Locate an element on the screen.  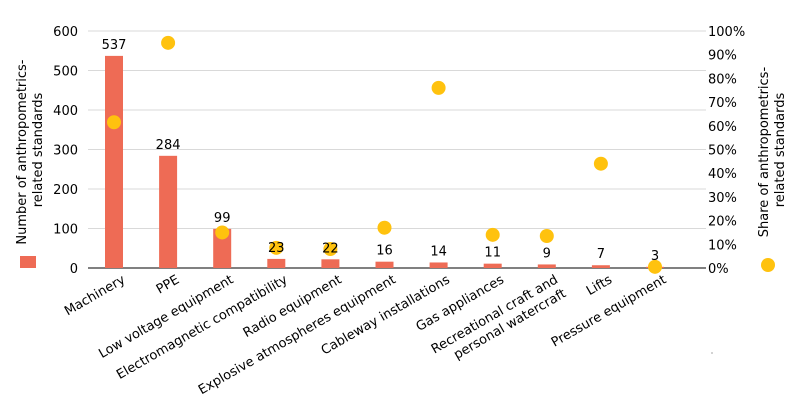
right-tick-label: 90% is located at coordinates (722, 56).